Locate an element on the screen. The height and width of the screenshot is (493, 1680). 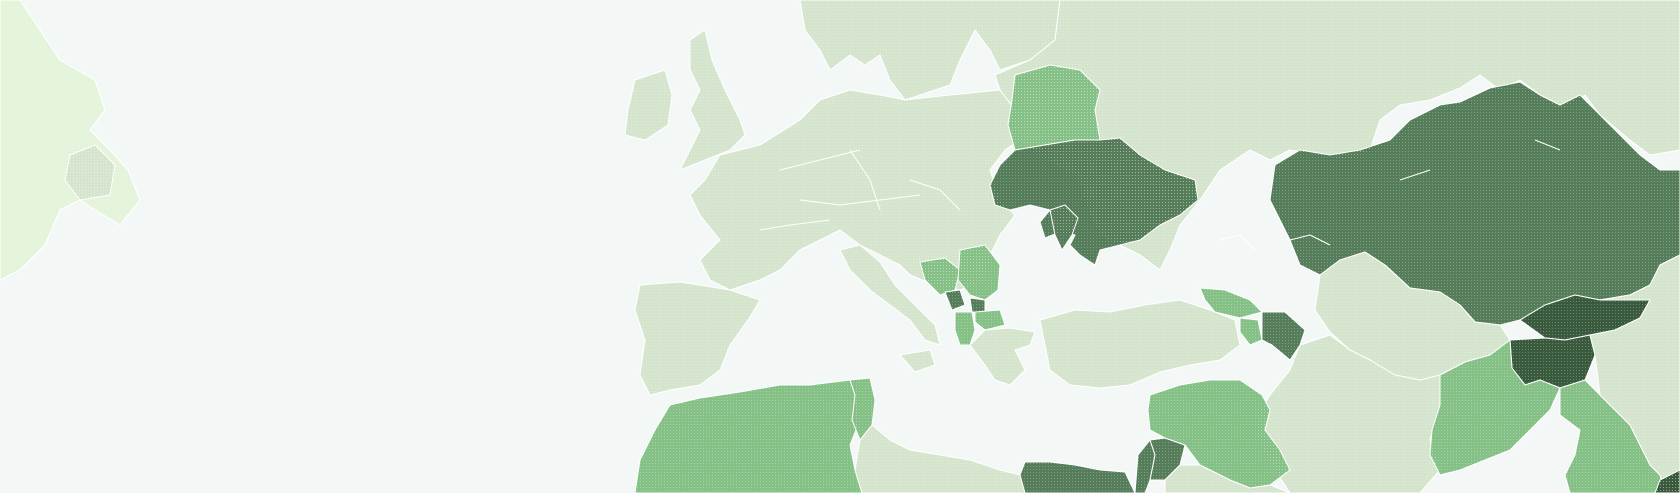
region-tajikistan is located at coordinates (1552, 361).